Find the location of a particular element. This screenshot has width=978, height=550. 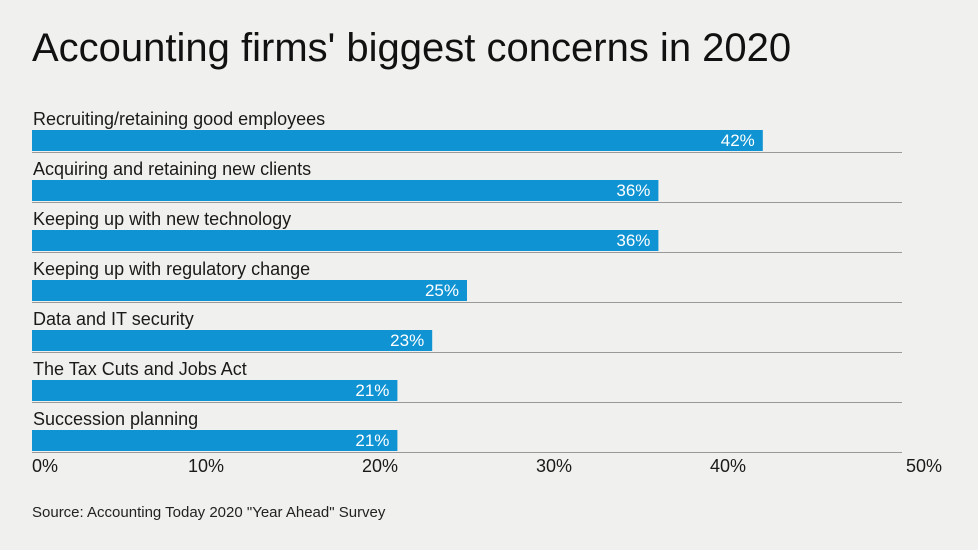

category-label: Succession planning is located at coordinates (115, 419).